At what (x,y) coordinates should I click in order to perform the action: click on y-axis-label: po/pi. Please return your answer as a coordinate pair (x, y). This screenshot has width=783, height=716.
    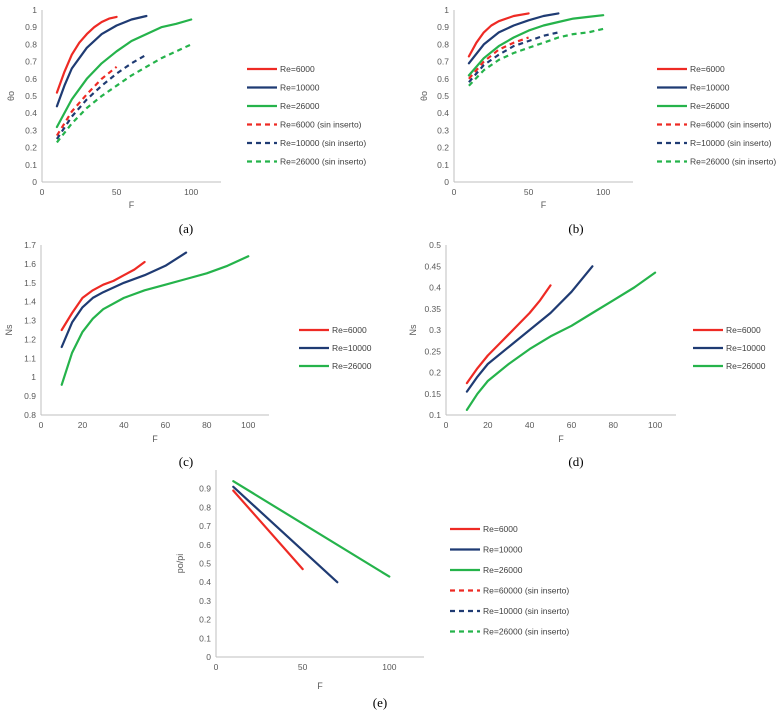
    Looking at the image, I should click on (180, 564).